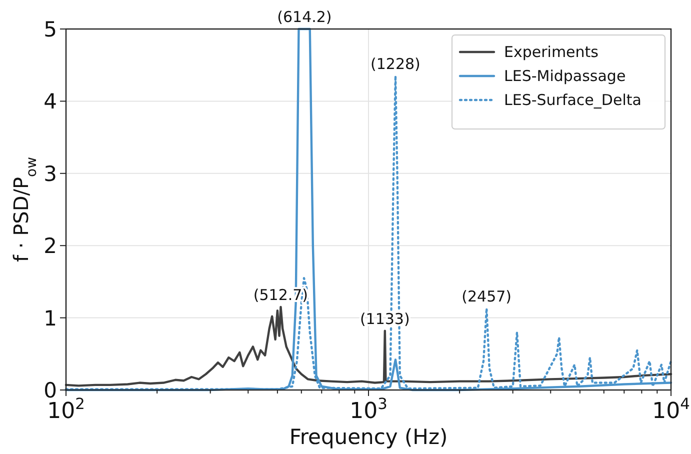 The height and width of the screenshot is (454, 691). Describe the element at coordinates (573, 100) in the screenshot. I see `legend-label: LES-Surface_Delta` at that location.